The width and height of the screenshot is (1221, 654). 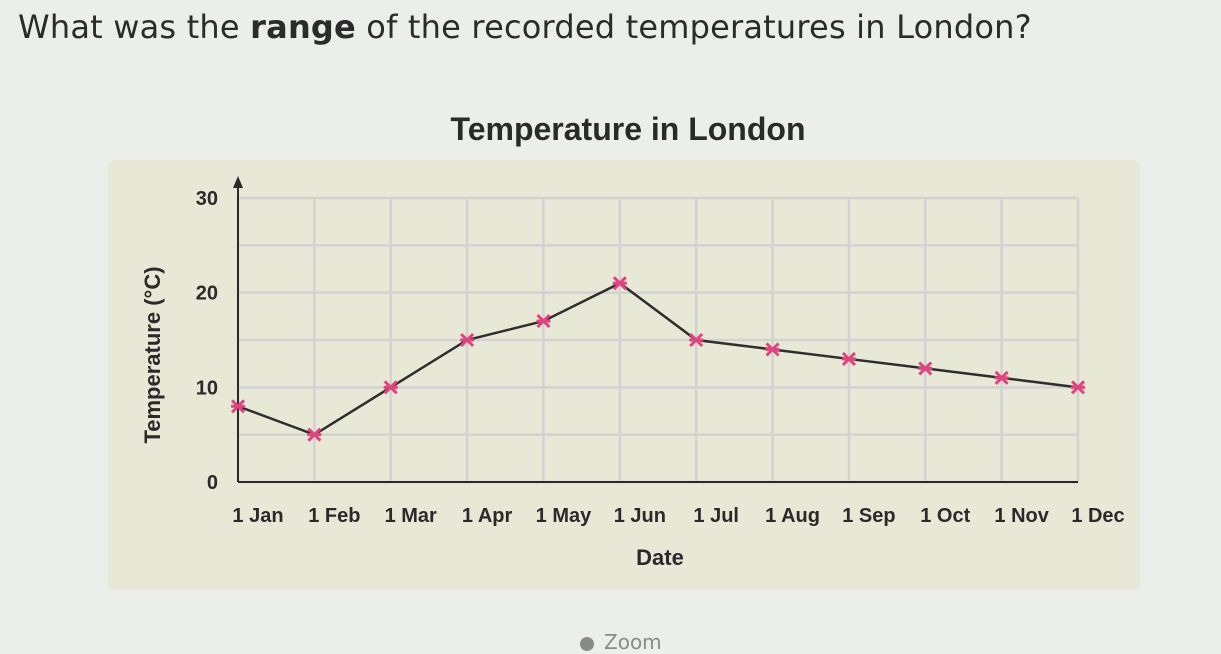 What do you see at coordinates (587, 643) in the screenshot?
I see `zoom-icon` at bounding box center [587, 643].